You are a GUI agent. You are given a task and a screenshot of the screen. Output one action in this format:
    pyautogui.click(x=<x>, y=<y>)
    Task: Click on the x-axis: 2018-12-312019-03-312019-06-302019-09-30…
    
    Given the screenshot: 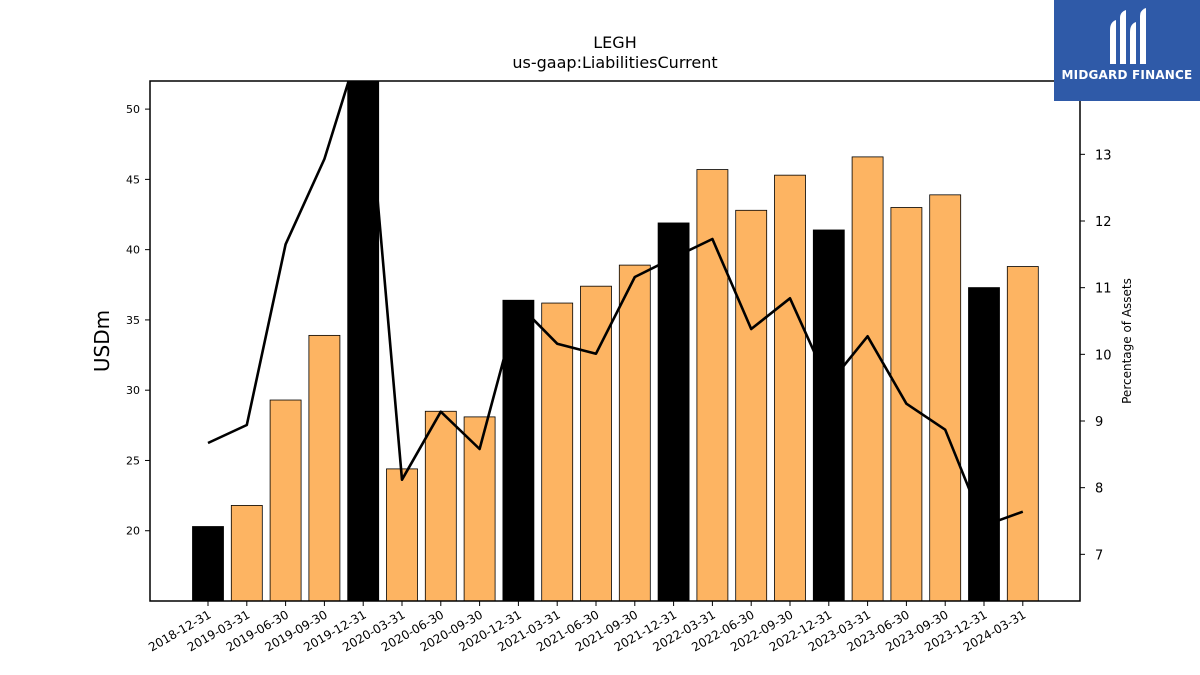 What is the action you would take?
    pyautogui.click(x=587, y=627)
    